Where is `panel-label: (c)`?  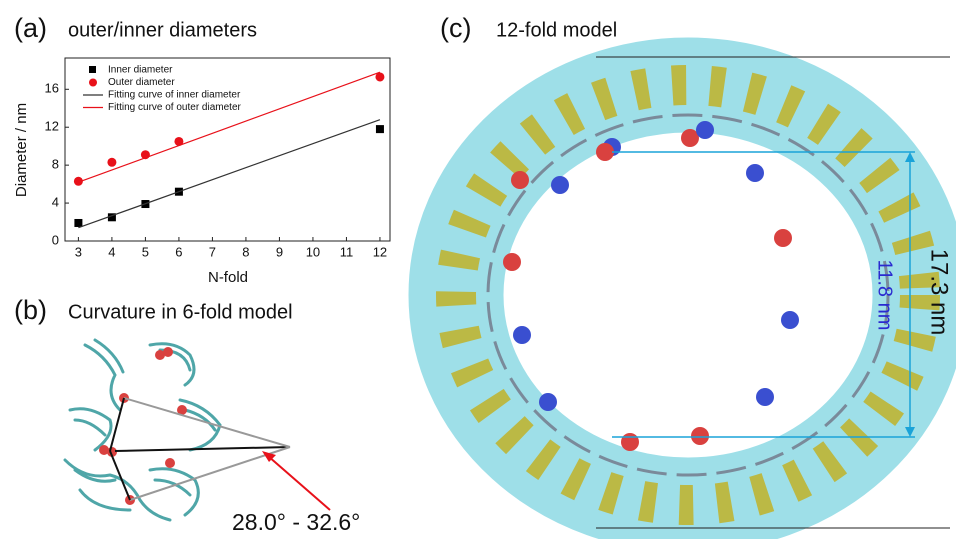
panel-label: (c) is located at coordinates (455, 28).